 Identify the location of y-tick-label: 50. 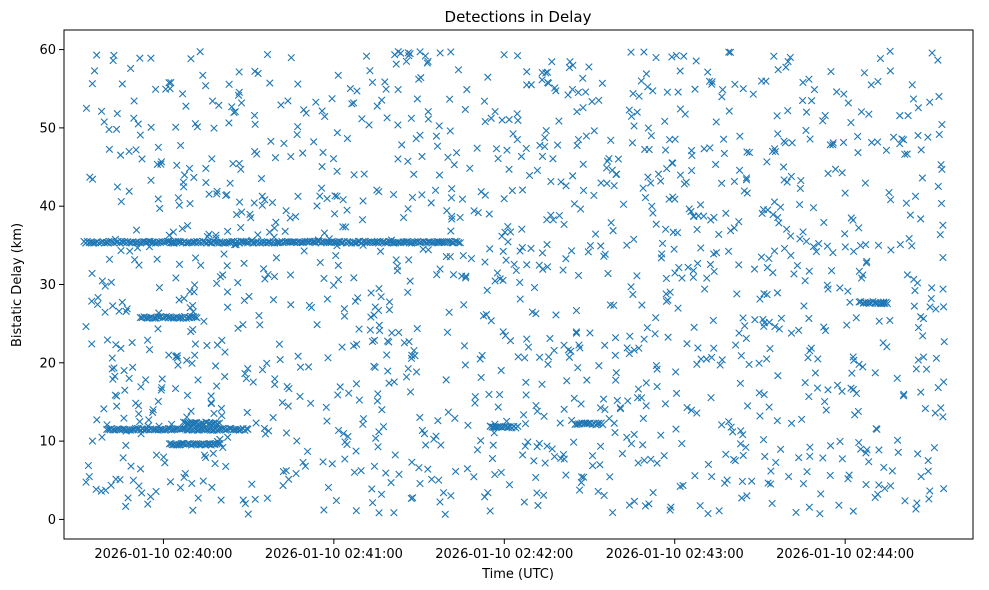
(47, 128).